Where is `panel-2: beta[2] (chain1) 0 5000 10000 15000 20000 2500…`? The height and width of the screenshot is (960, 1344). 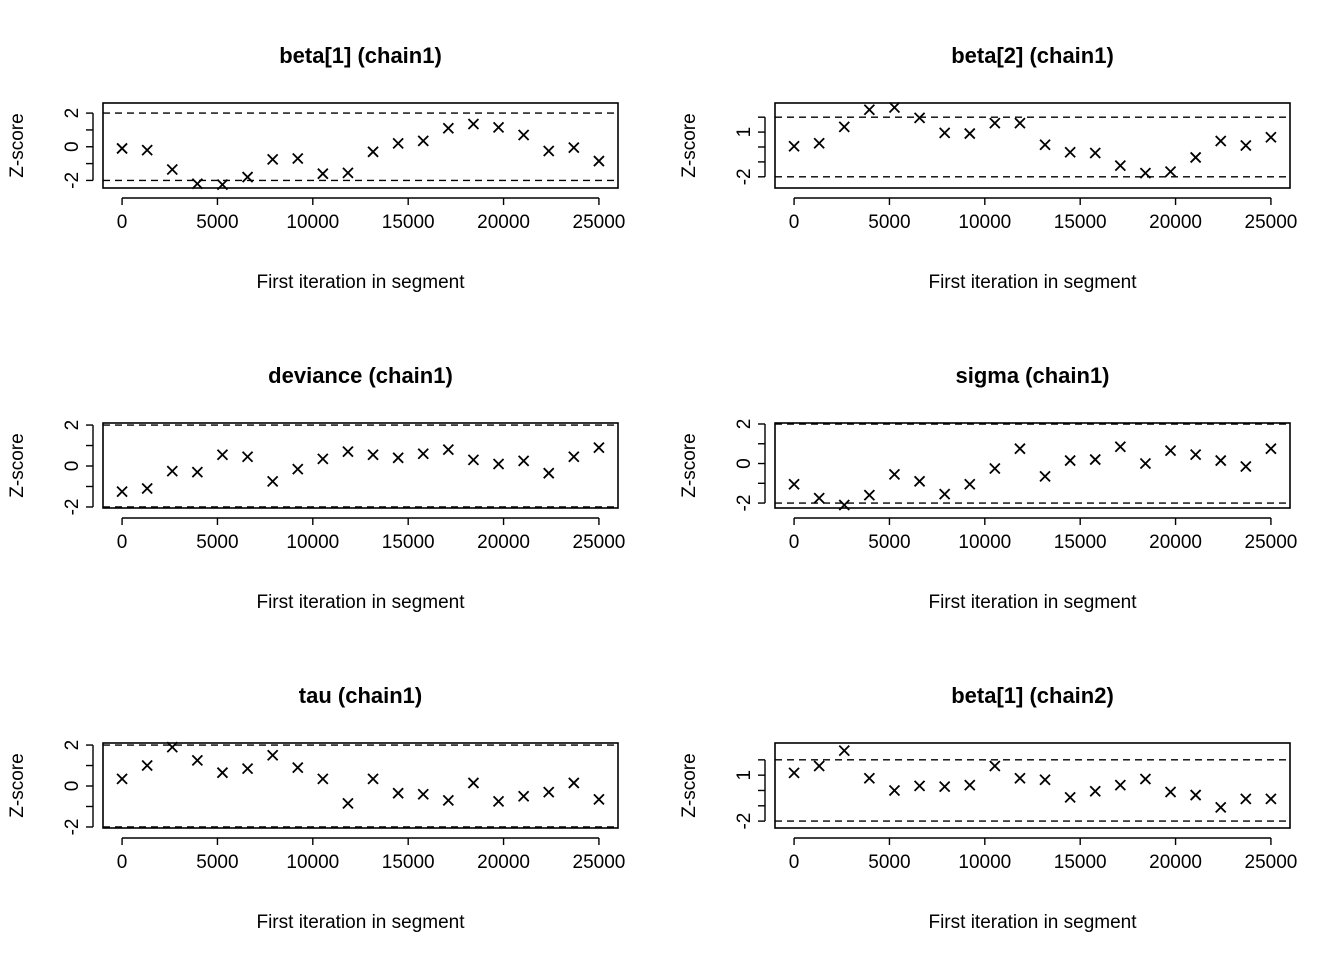
panel-2: beta[2] (chain1) 0 5000 10000 15000 20000 2500… is located at coordinates (988, 168).